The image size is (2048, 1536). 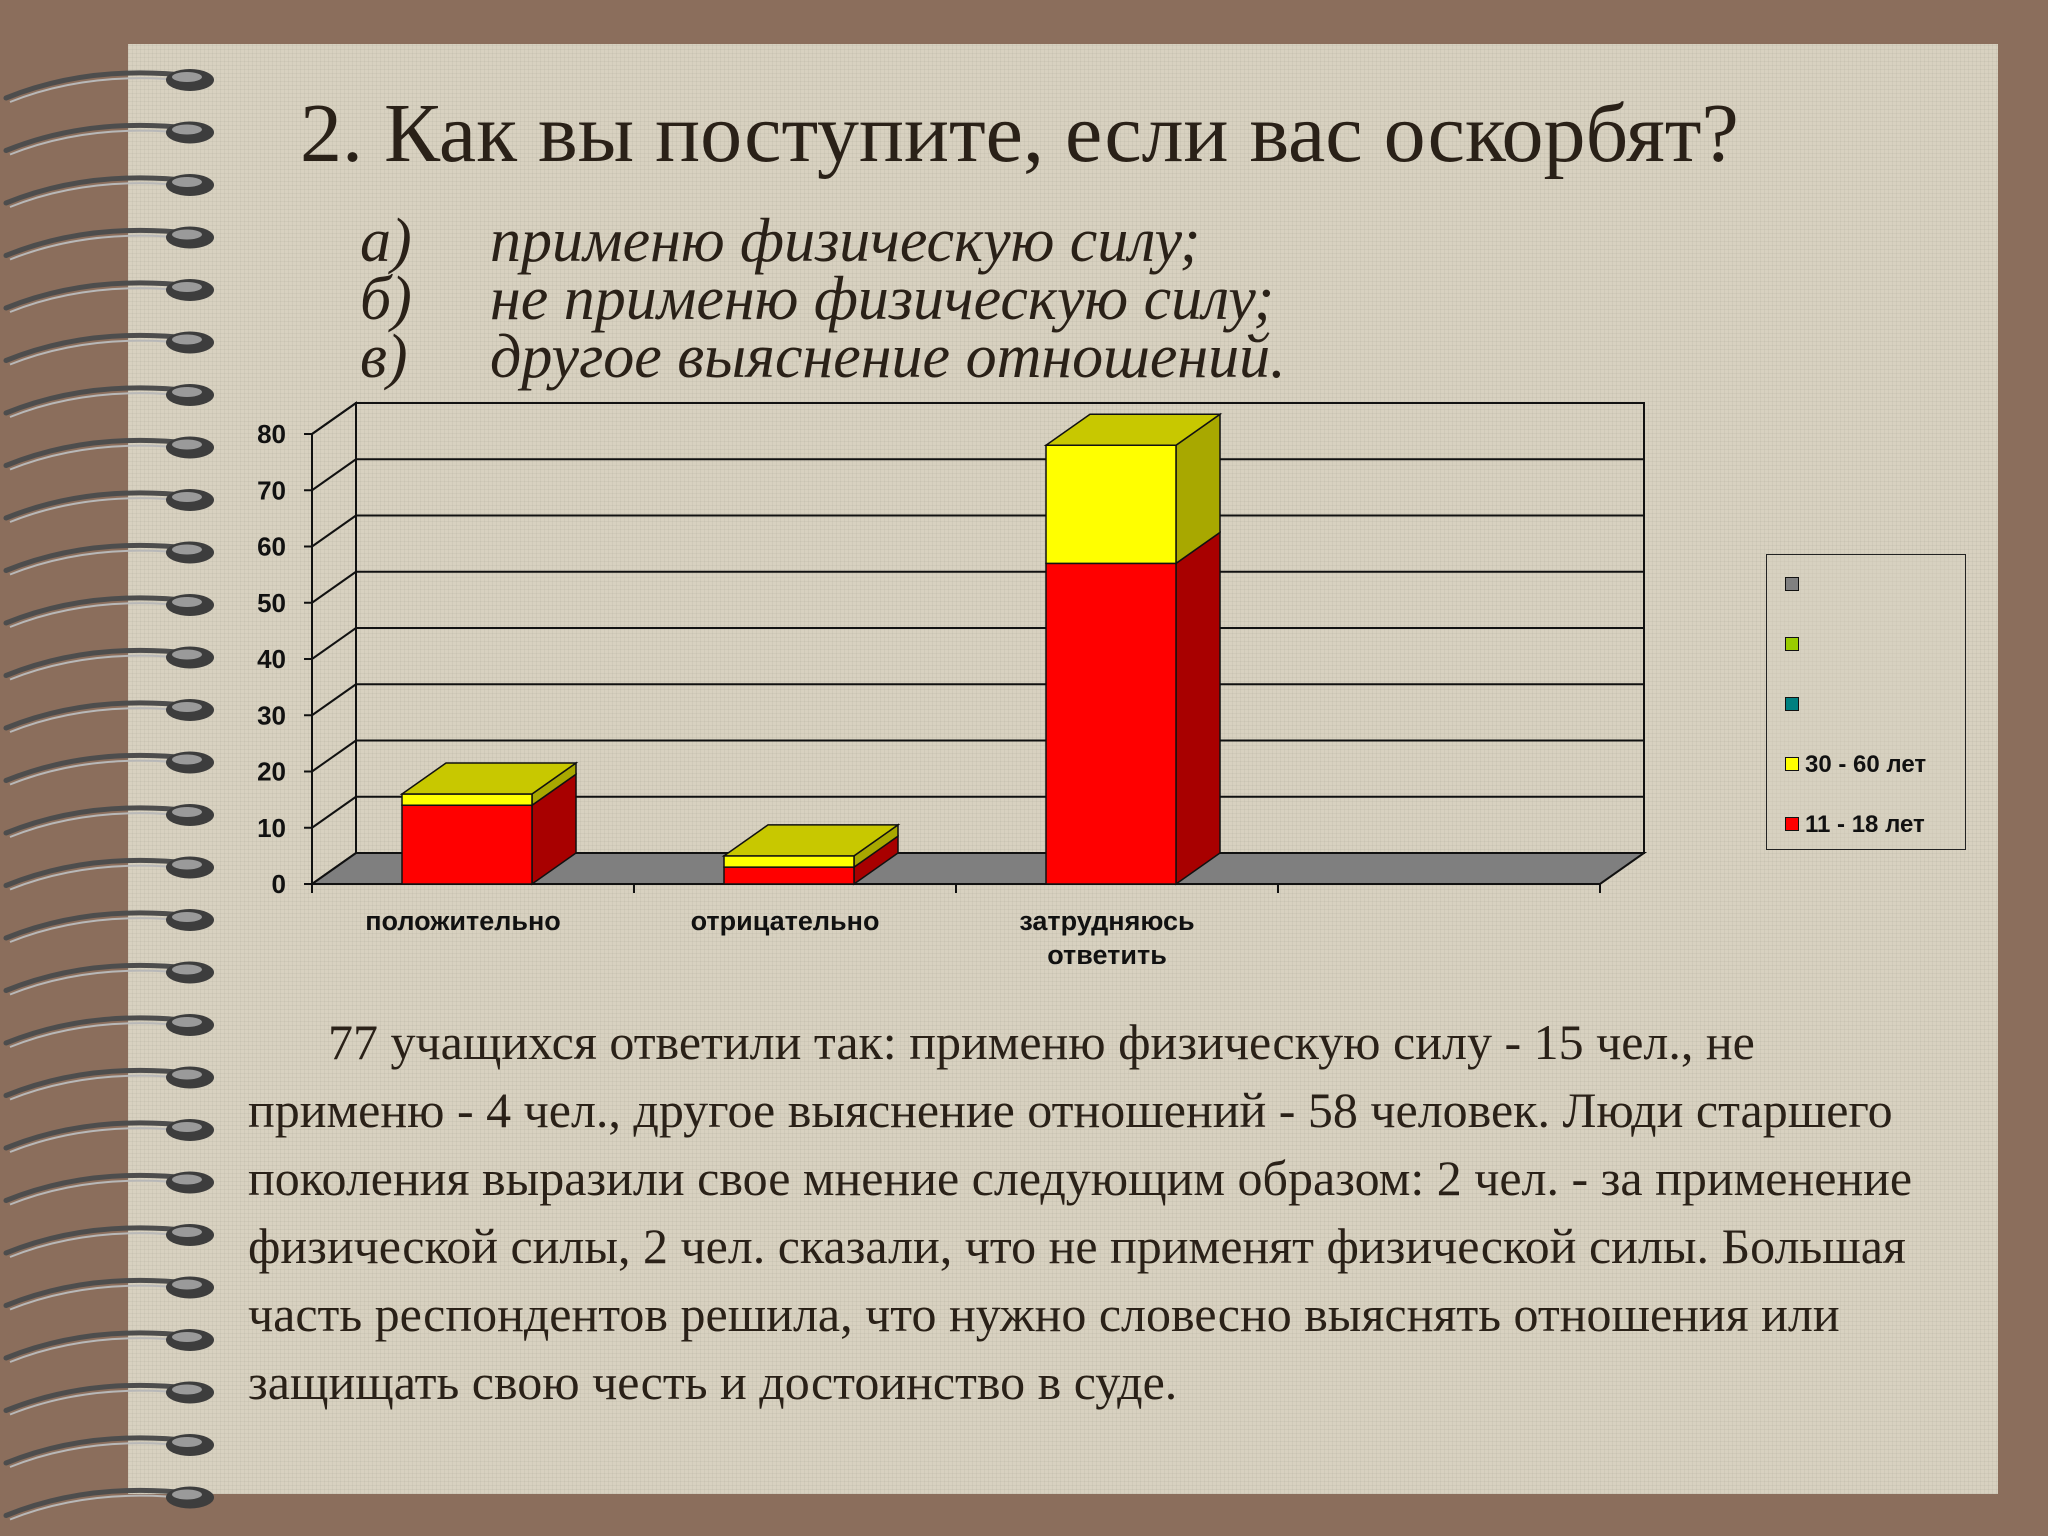 I want to click on legend-label: 30 - 60 лет, so click(x=1866, y=764).